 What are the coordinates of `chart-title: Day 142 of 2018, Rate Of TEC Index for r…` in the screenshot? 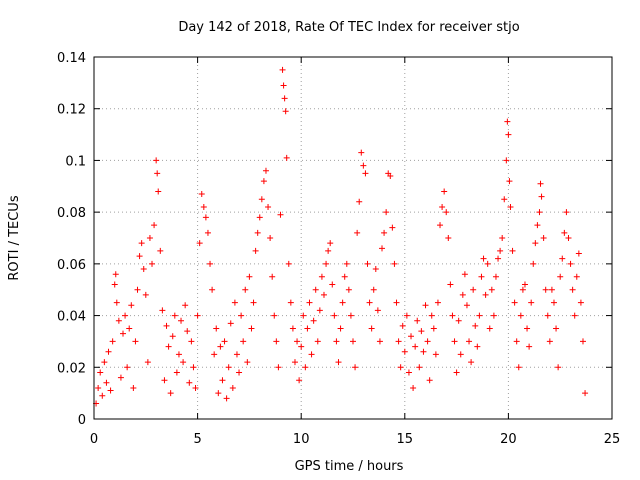 It's located at (348, 27).